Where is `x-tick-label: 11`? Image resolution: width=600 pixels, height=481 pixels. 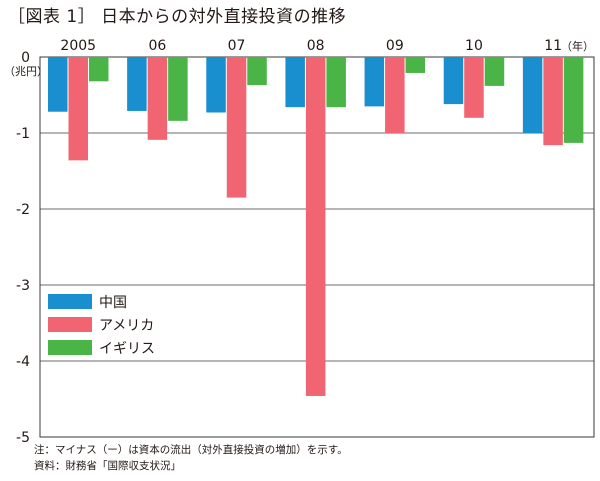 x-tick-label: 11 is located at coordinates (553, 46).